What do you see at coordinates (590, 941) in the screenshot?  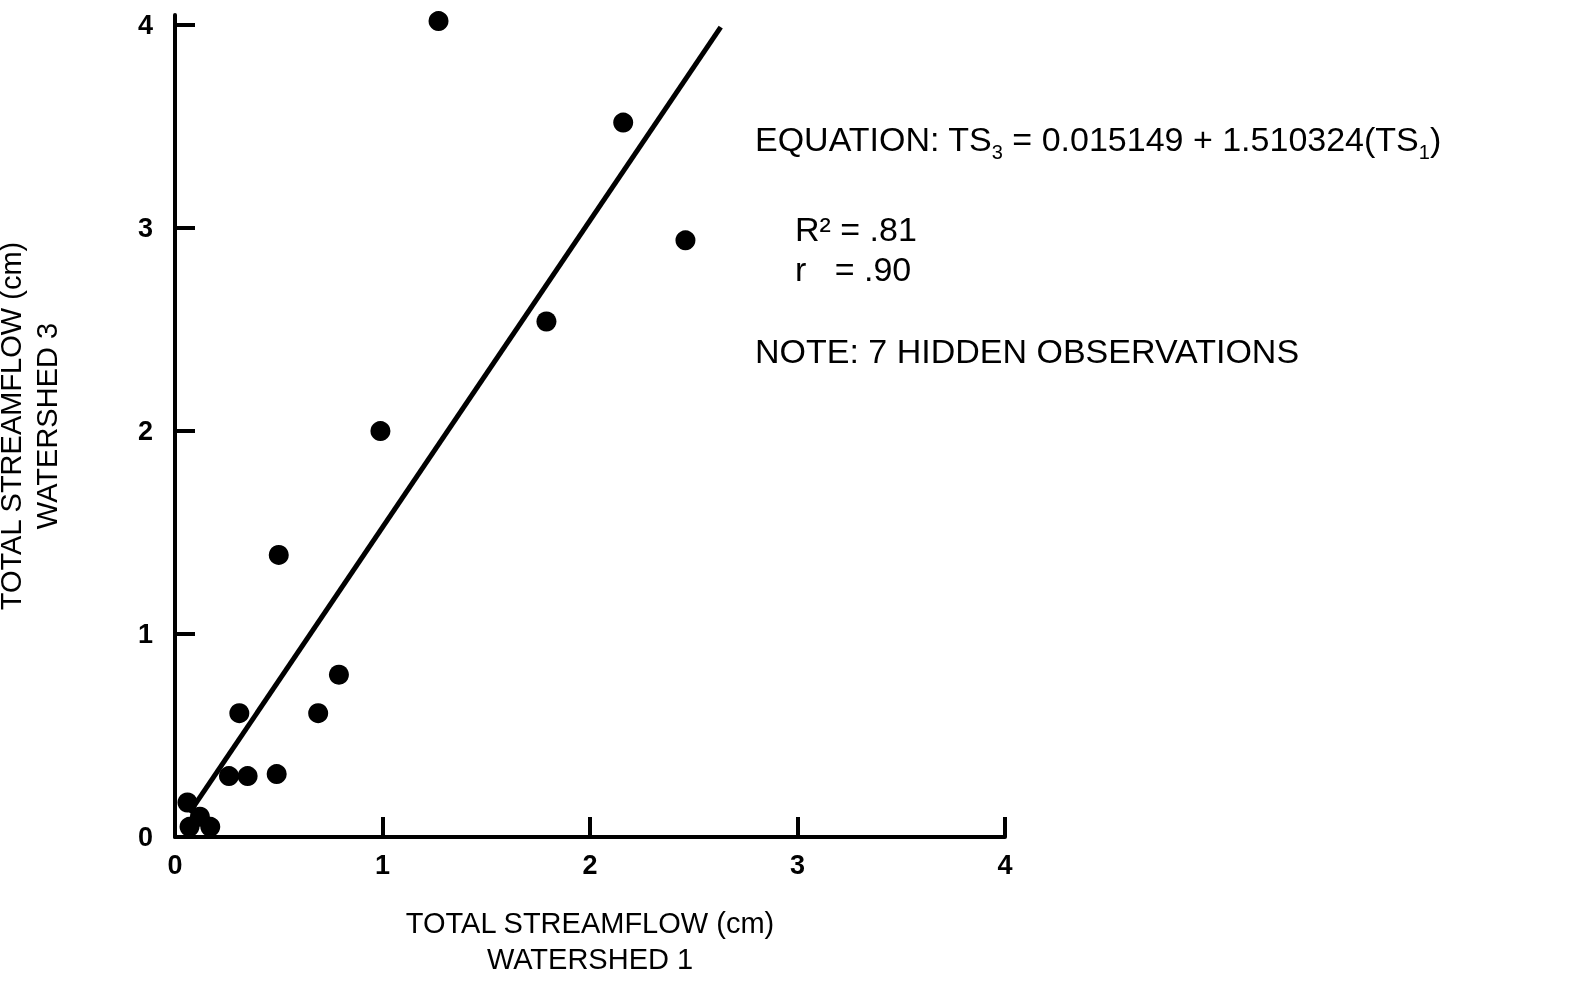 I see `x-axis-title: TOTAL STREAMFLOW (cm) WATERSHED 1` at bounding box center [590, 941].